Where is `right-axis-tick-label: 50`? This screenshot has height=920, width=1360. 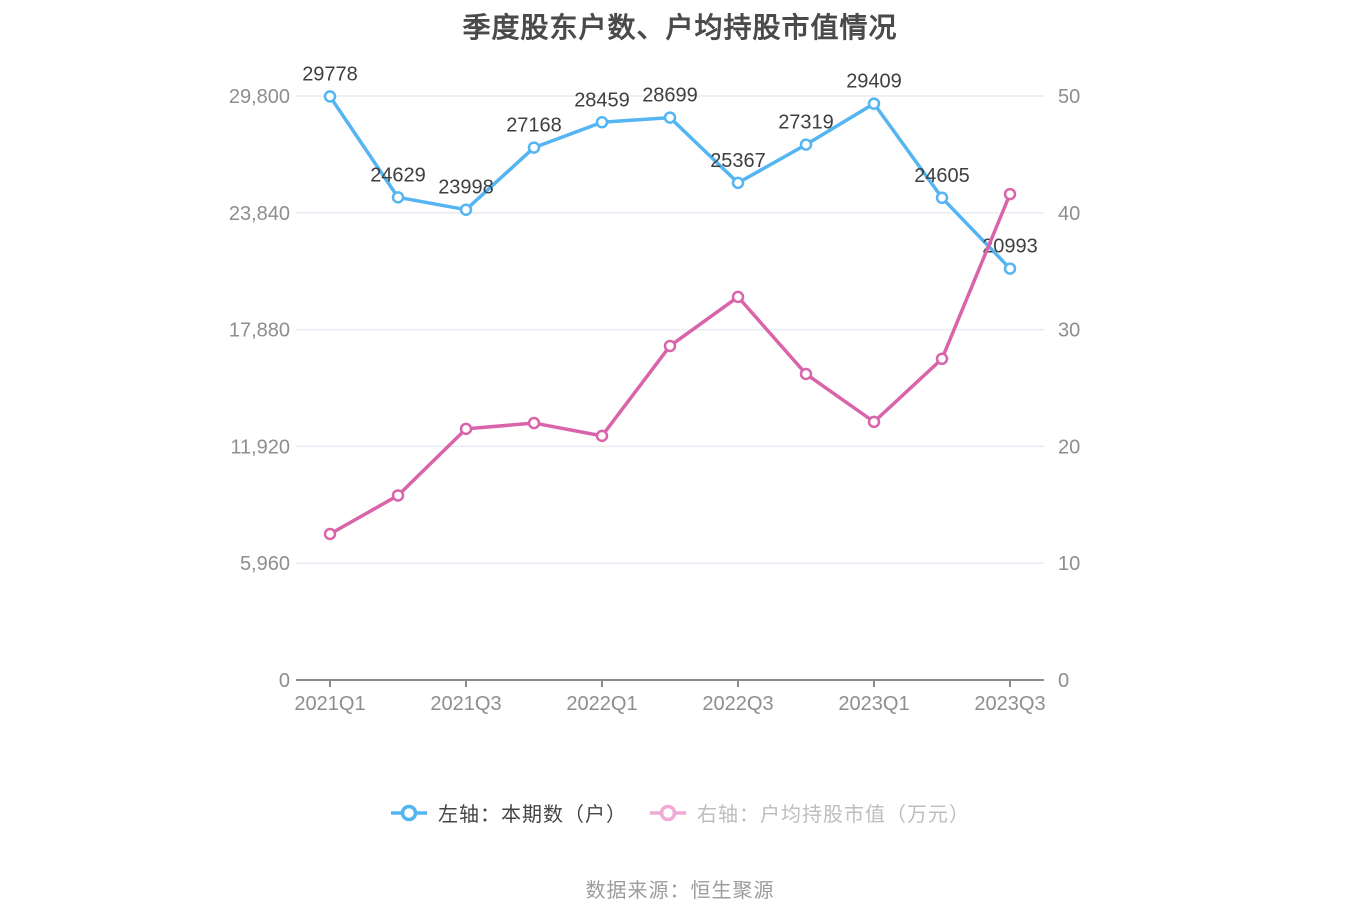
right-axis-tick-label: 50 is located at coordinates (1069, 97).